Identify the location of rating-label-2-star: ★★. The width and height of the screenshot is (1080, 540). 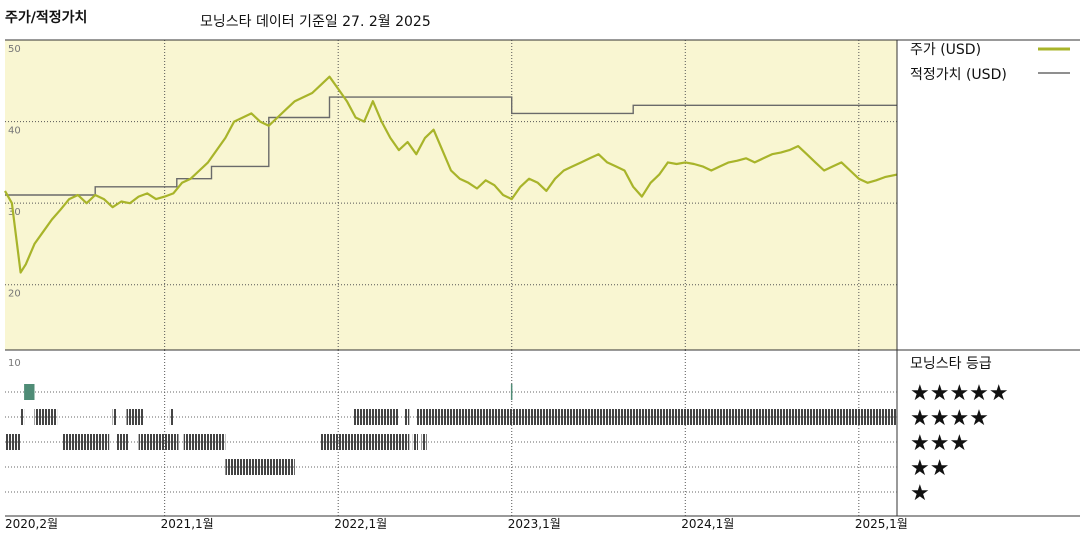
(929, 468).